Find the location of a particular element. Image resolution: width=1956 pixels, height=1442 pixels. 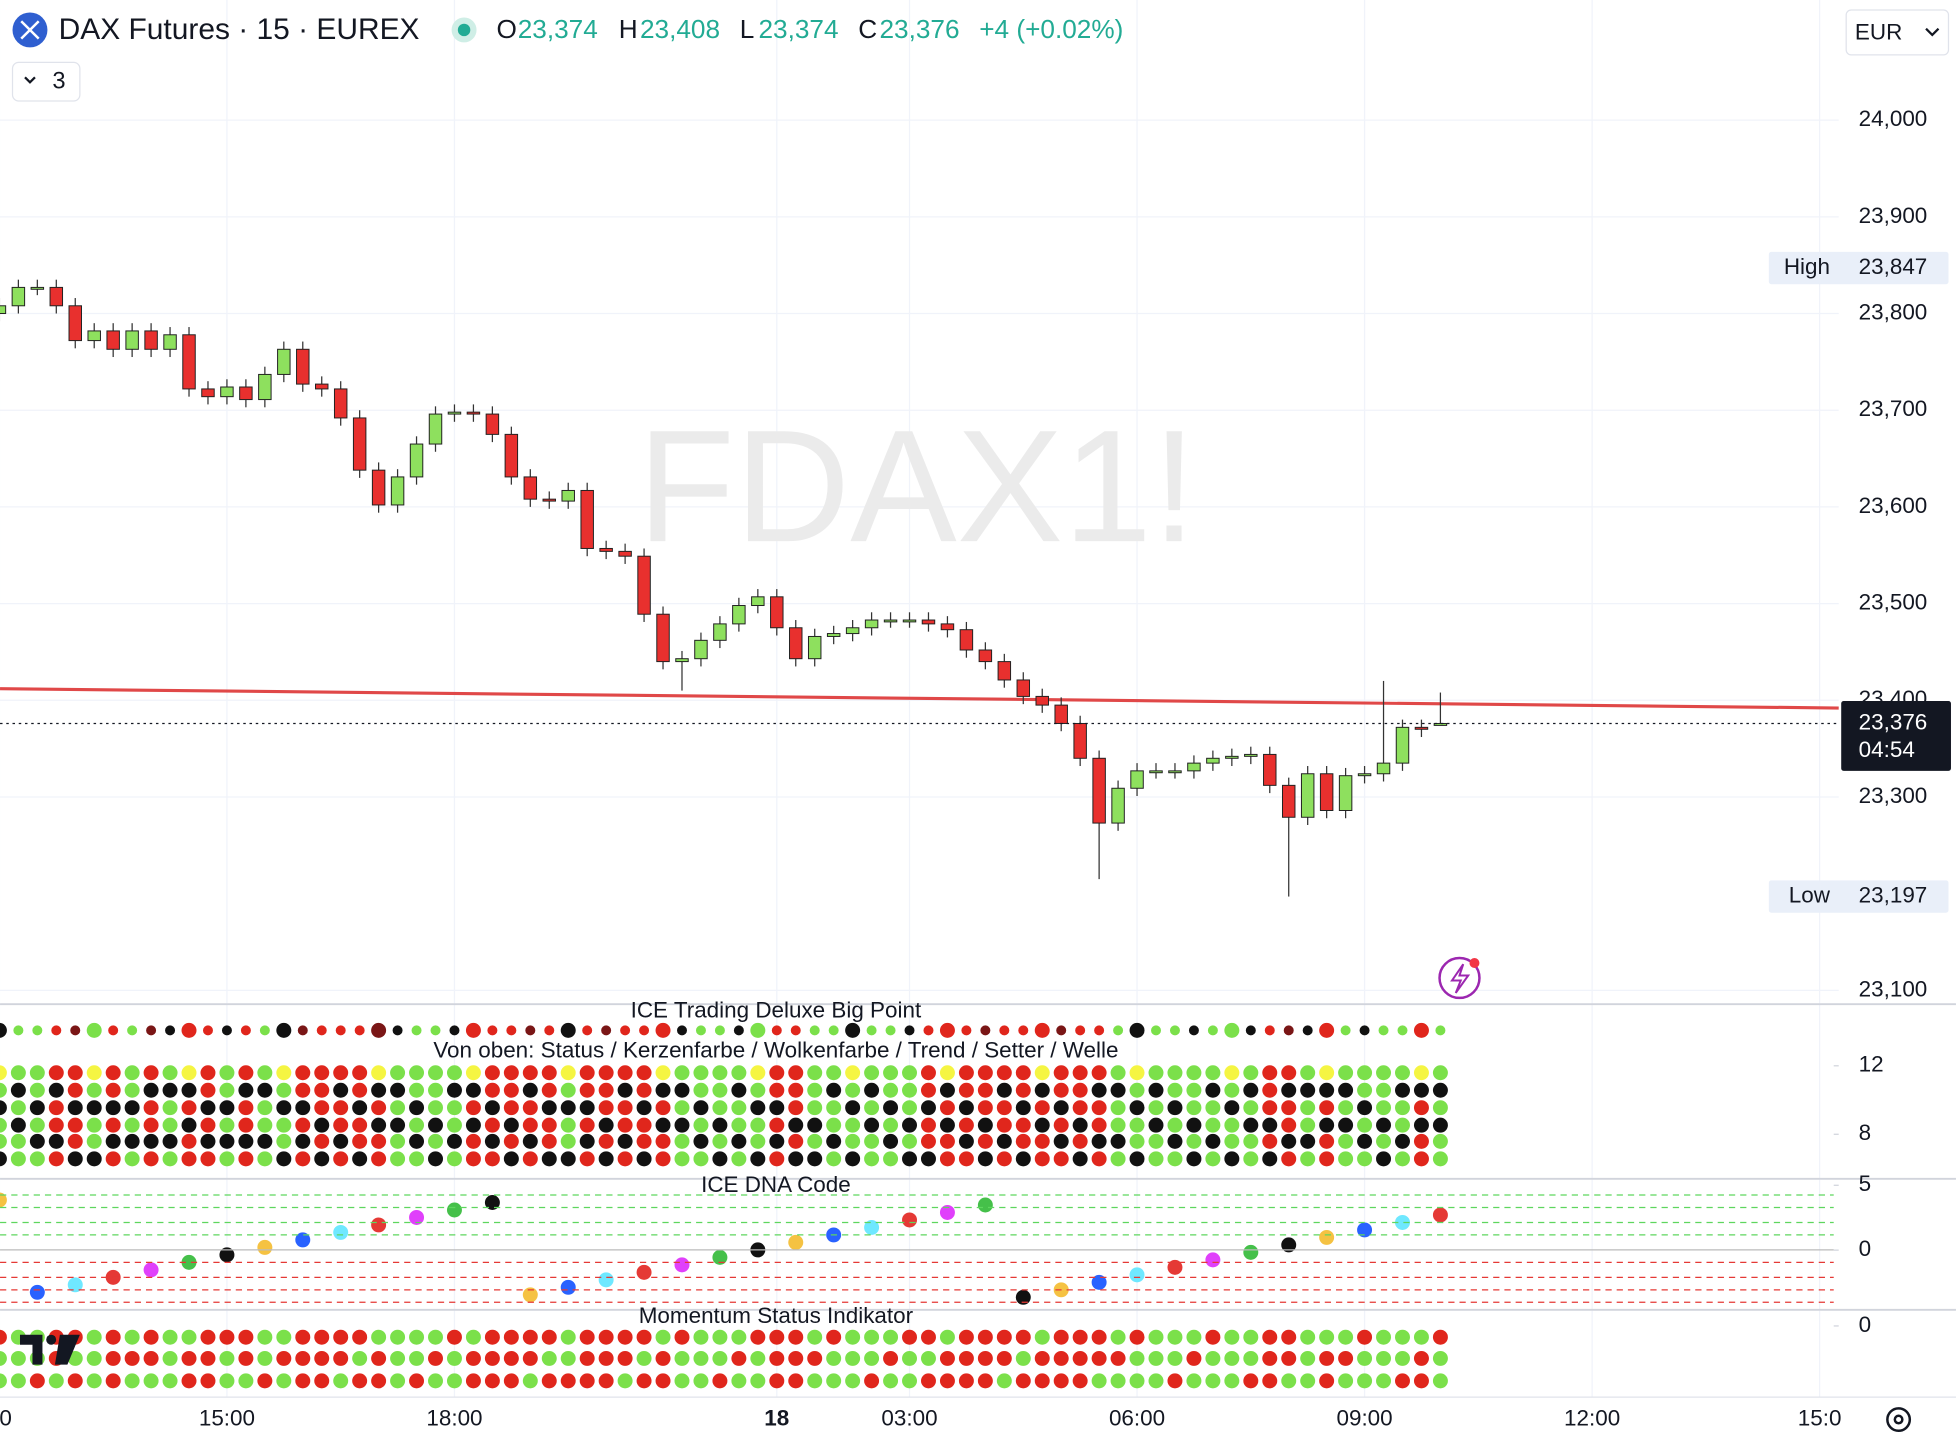

settings-button is located at coordinates (1899, 1420).